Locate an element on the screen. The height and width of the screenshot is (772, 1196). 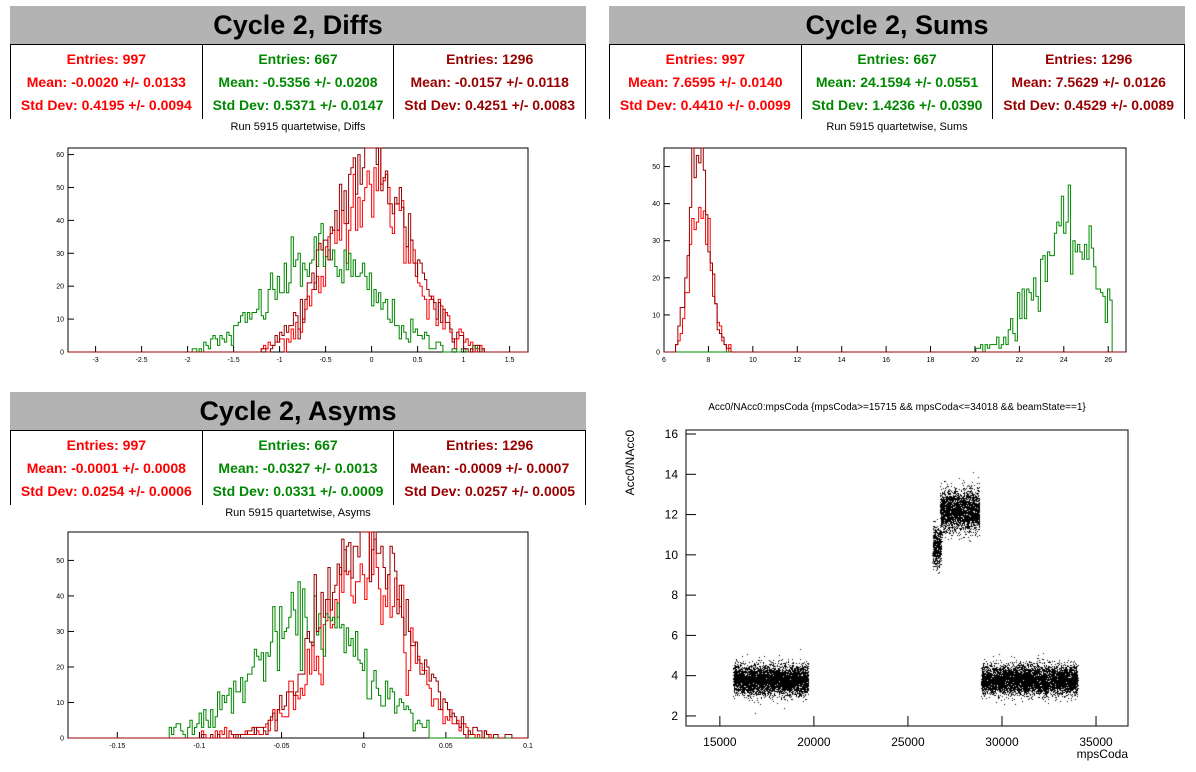
x-tick-label: 12 is located at coordinates (797, 360).